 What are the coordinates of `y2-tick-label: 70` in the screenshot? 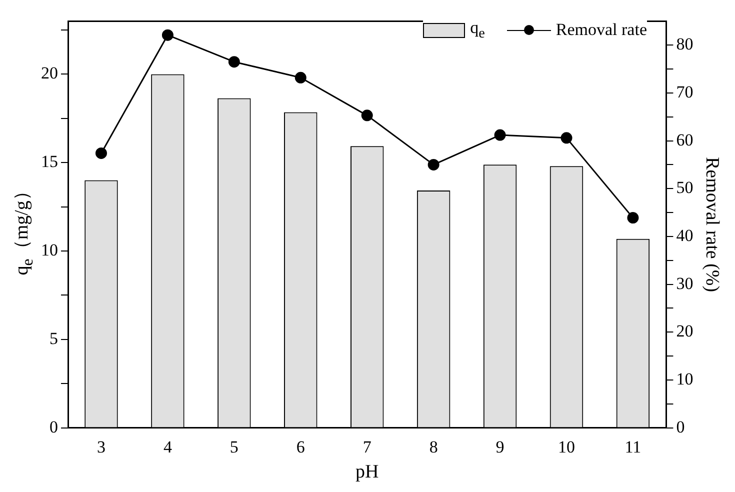 It's located at (685, 92).